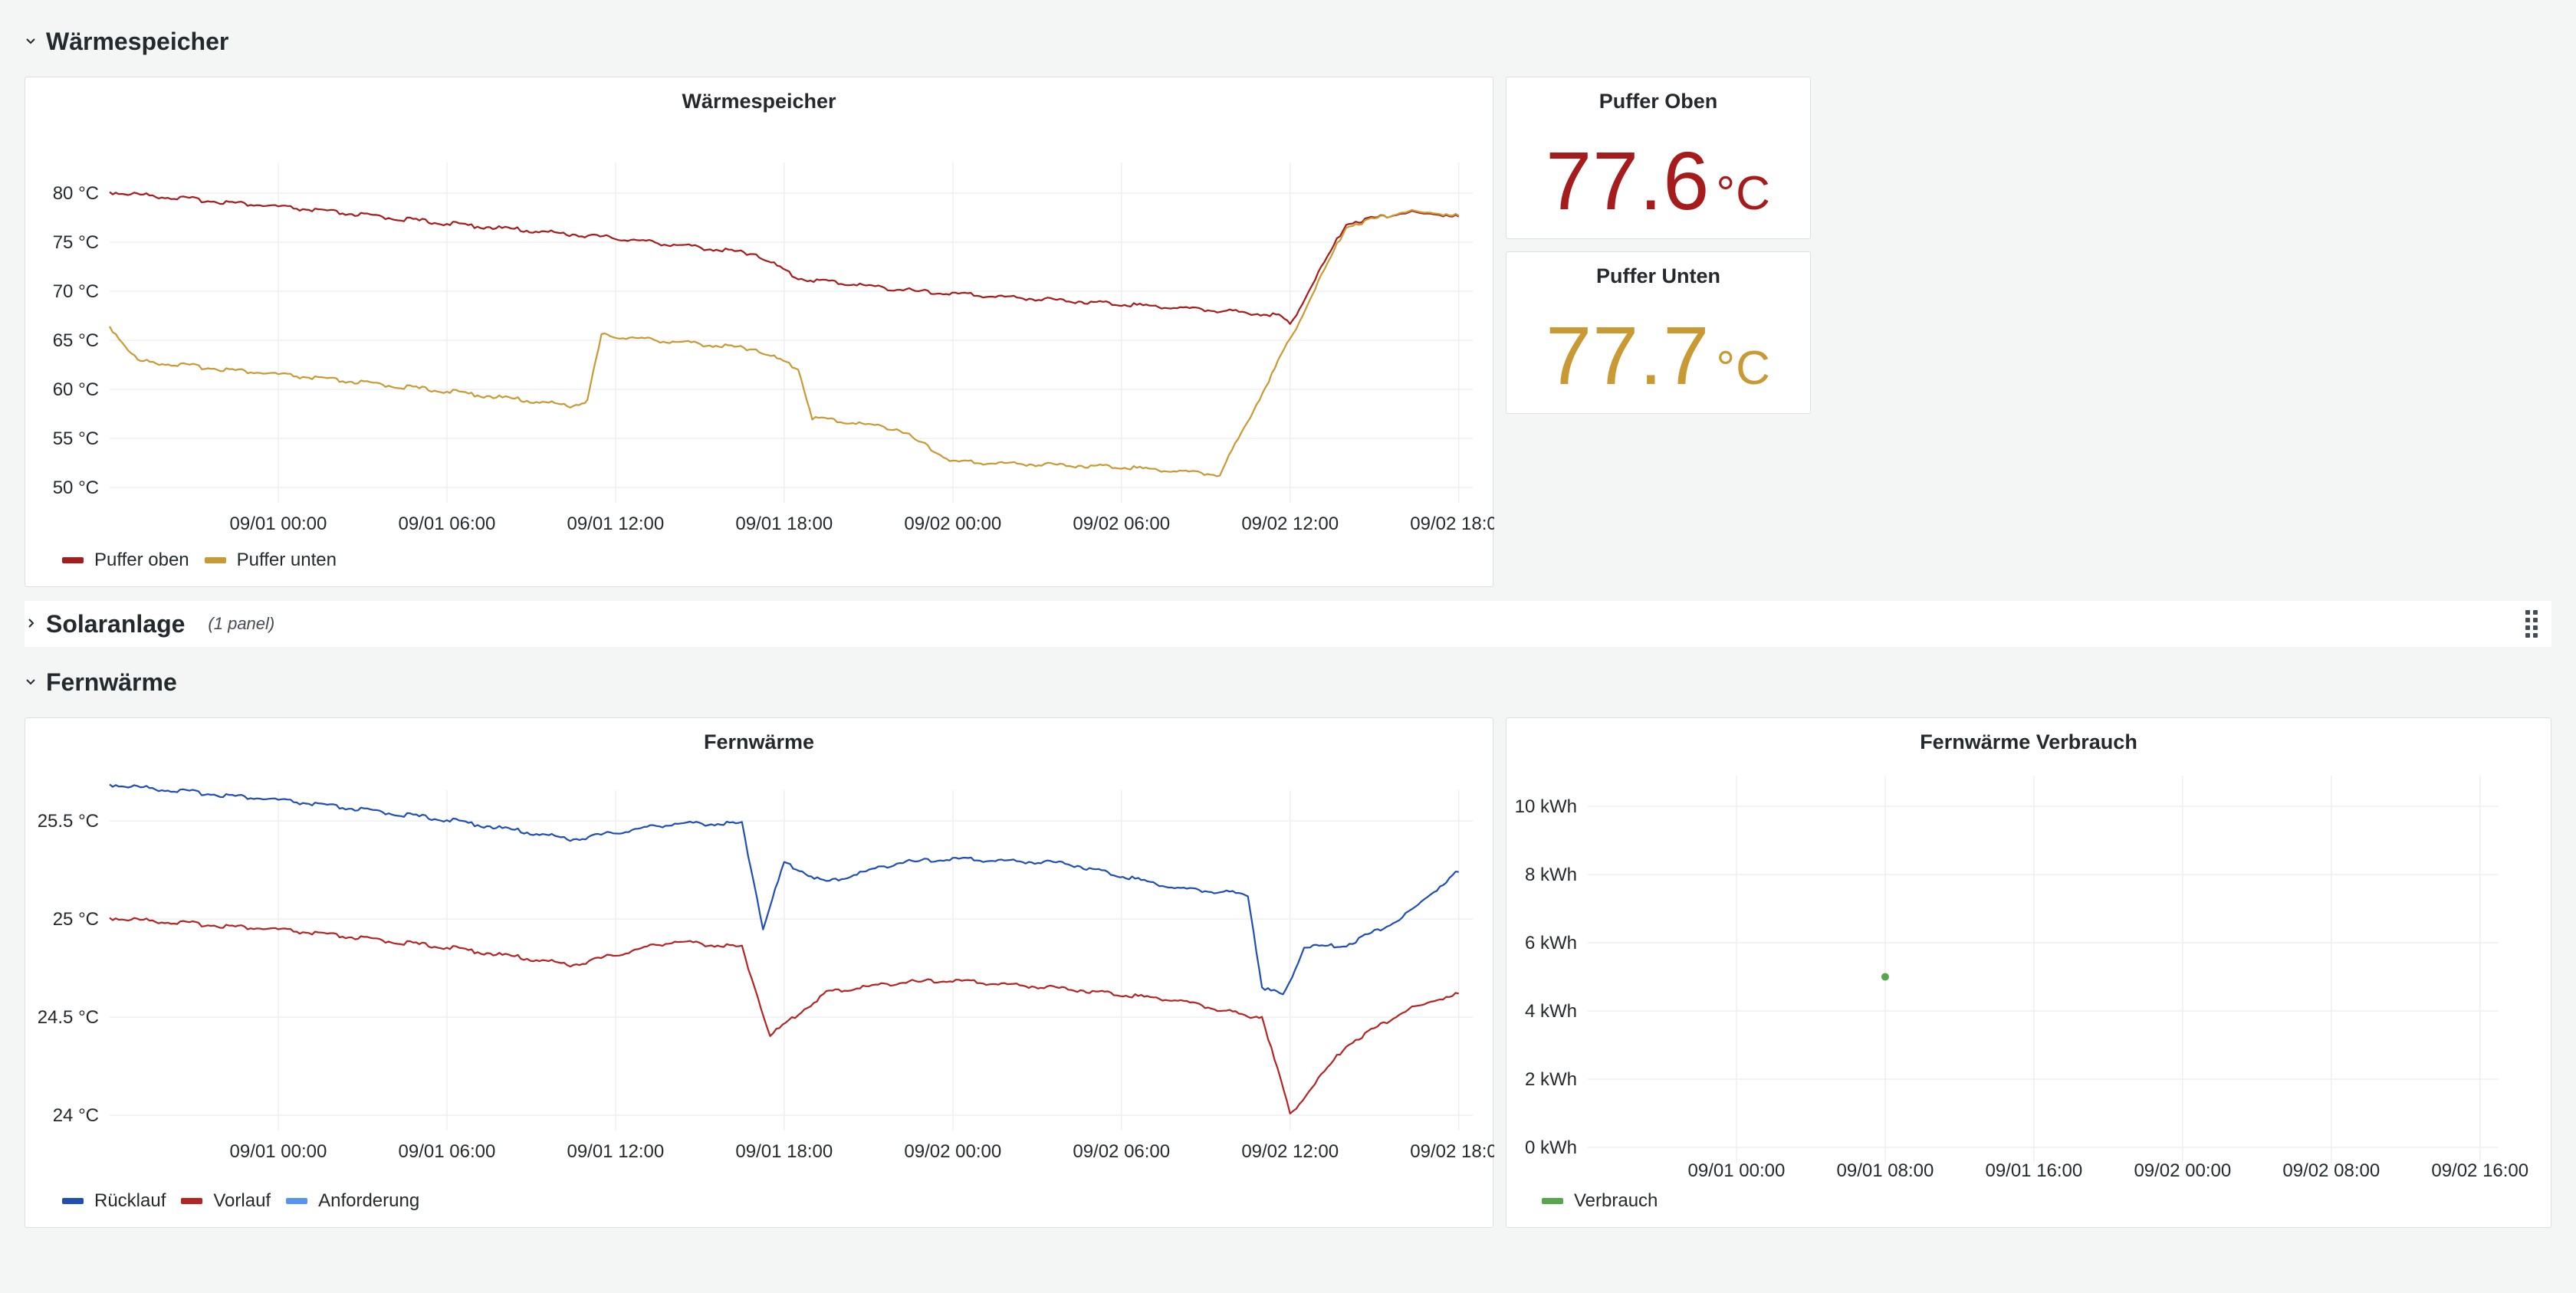 Image resolution: width=2576 pixels, height=1293 pixels. I want to click on row-header-waermespeicher: Wärmespeicher, so click(127, 41).